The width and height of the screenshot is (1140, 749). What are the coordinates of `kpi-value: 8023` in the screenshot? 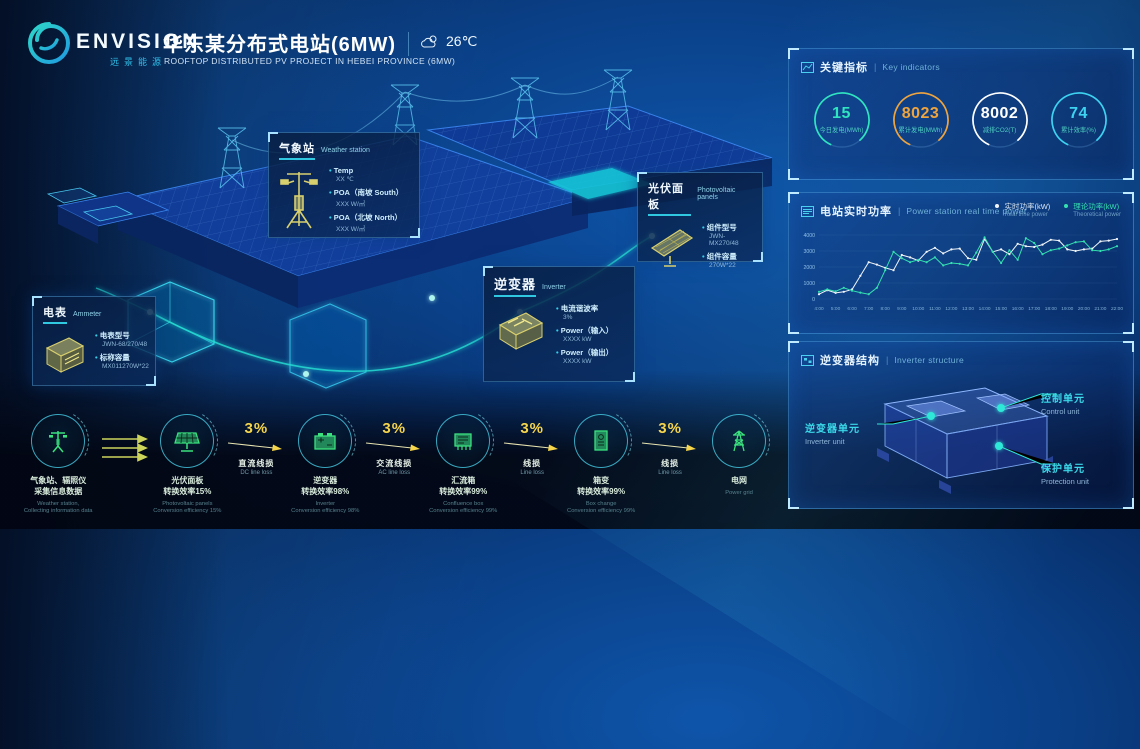 It's located at (920, 113).